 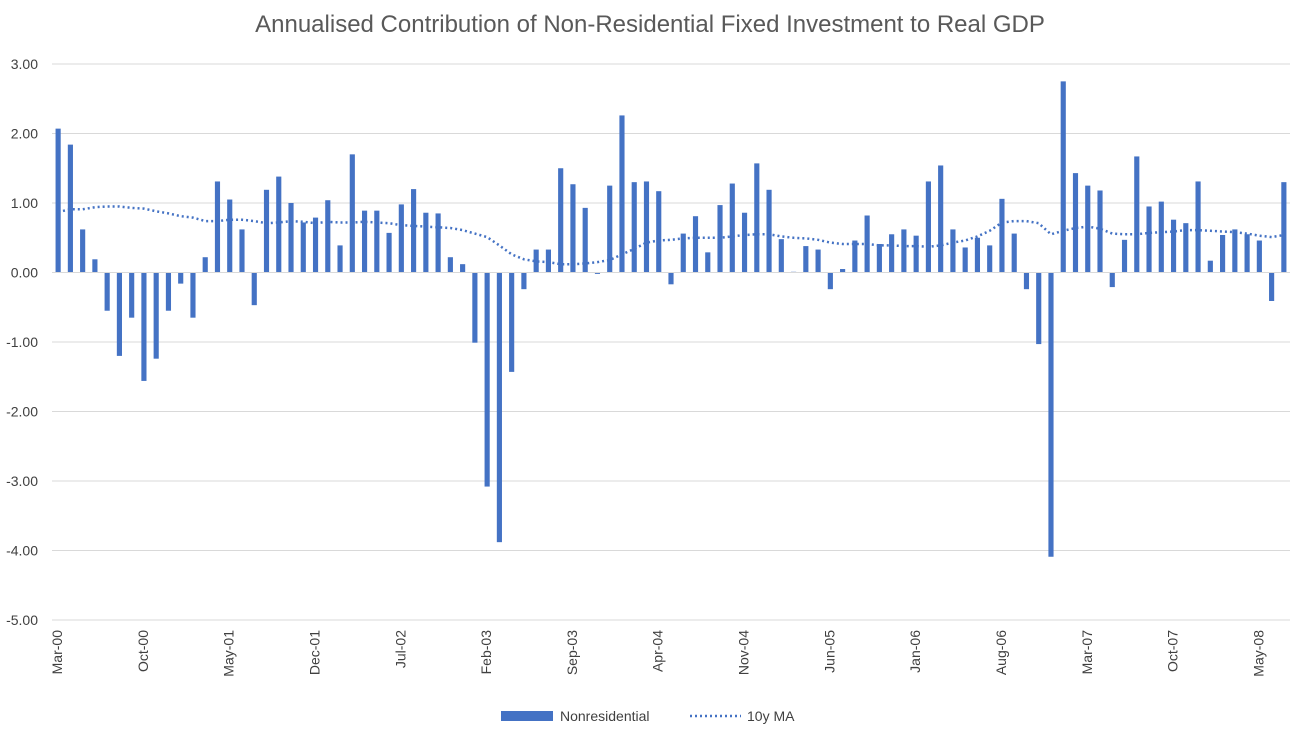 I want to click on legend-swatch-nonresidential, so click(x=527, y=716).